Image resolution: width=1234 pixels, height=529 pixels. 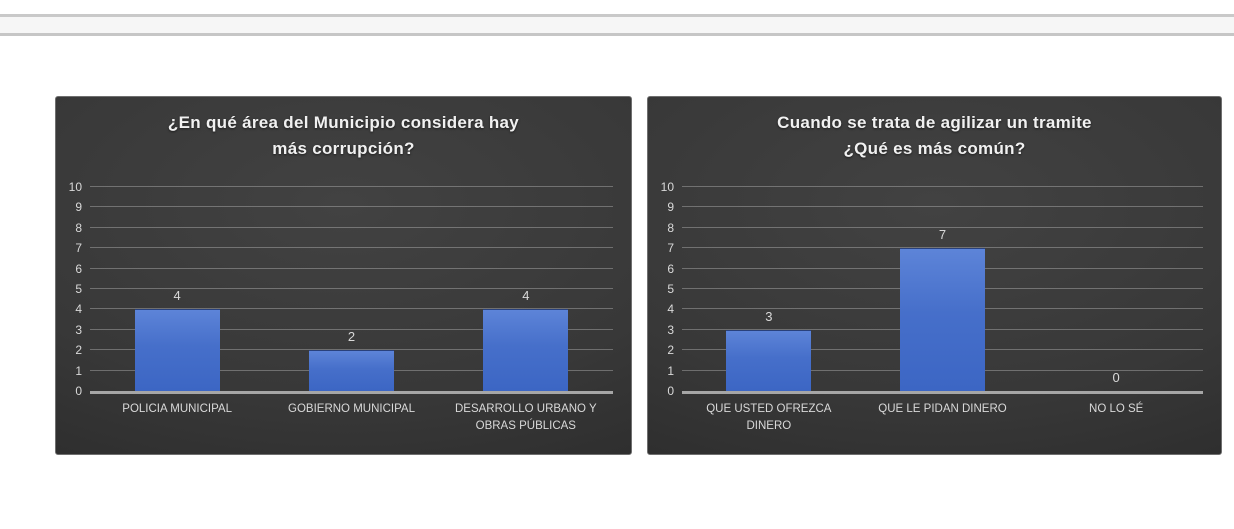 I want to click on category-label: POLICIA MUNICIPAL, so click(x=177, y=409).